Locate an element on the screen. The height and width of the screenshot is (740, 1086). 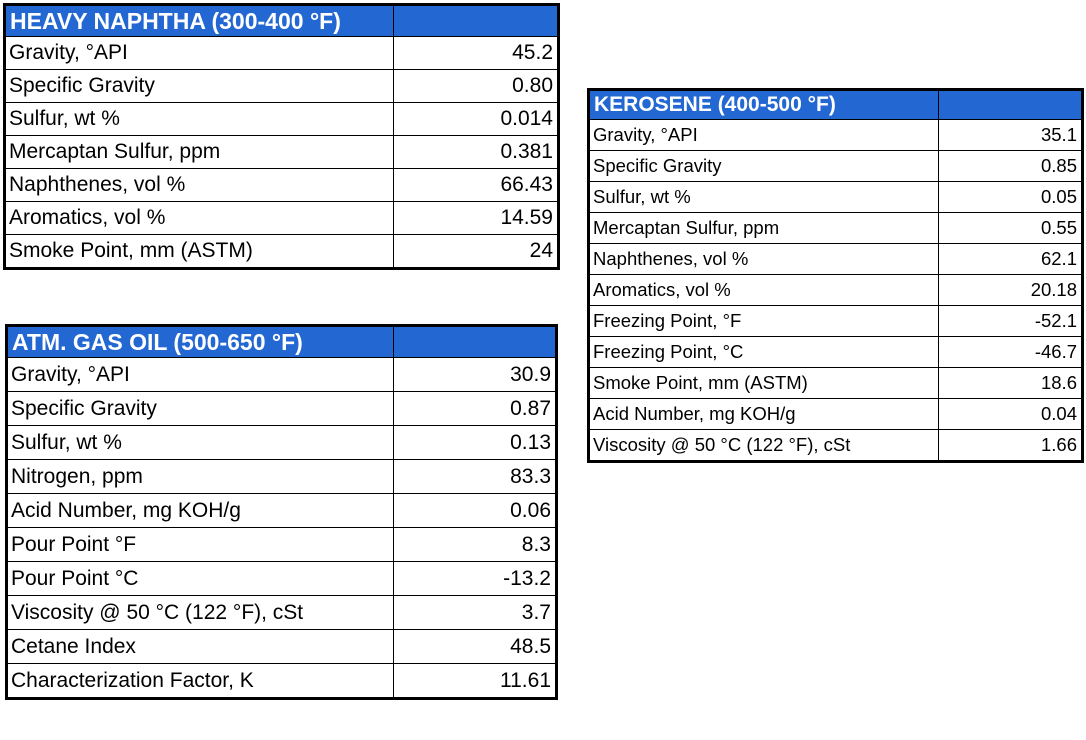
property-value: 66.43 is located at coordinates (476, 185).